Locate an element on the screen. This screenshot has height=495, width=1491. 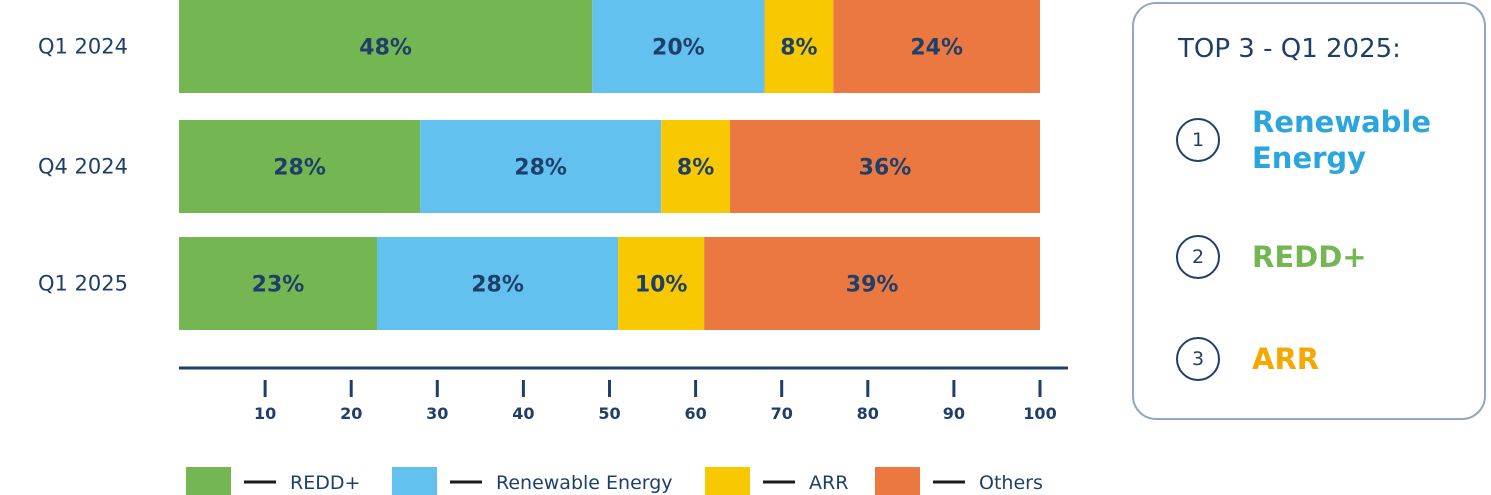
x-tick-label: 40 is located at coordinates (523, 413).